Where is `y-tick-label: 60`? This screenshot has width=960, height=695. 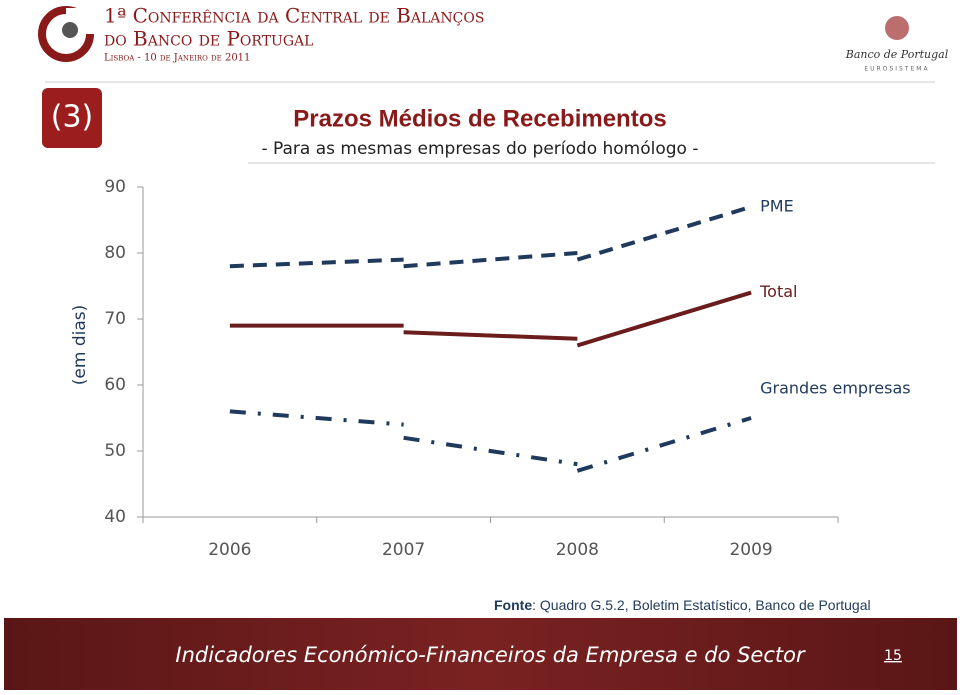
y-tick-label: 60 is located at coordinates (115, 385).